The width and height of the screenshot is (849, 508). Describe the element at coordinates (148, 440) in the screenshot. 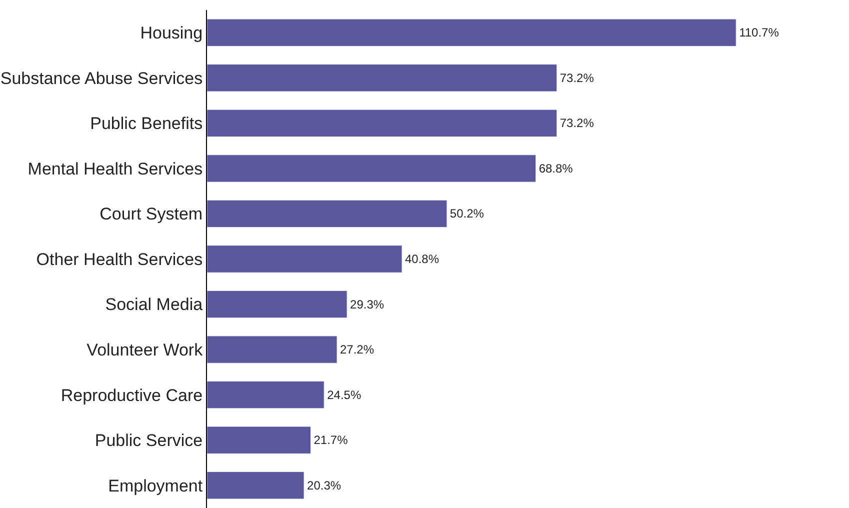

I see `y-tick-label: Public Service` at that location.